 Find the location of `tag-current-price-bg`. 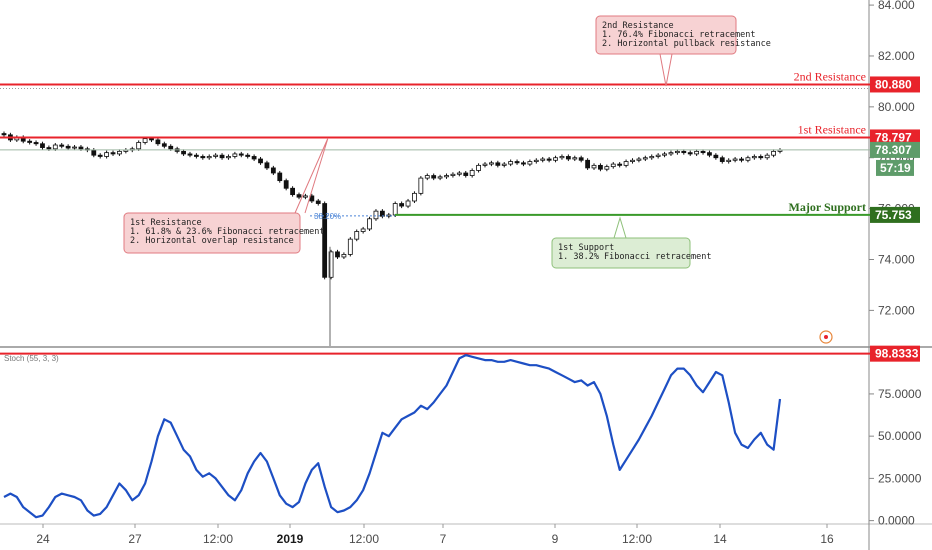

tag-current-price-bg is located at coordinates (895, 149).